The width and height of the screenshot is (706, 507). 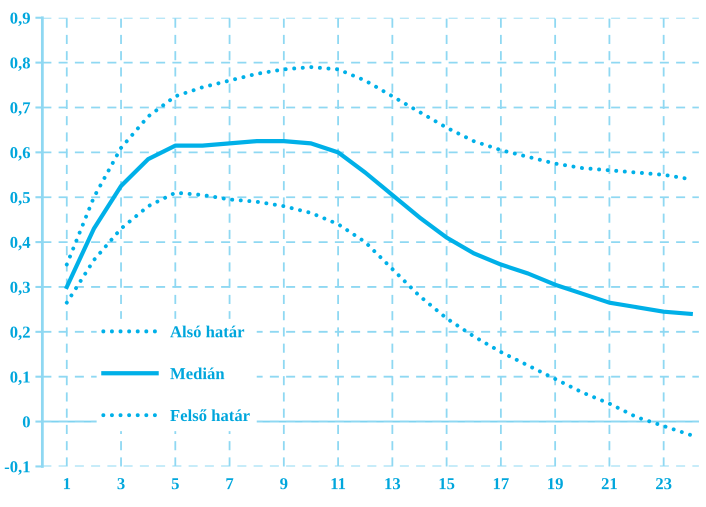 What do you see at coordinates (20, 333) in the screenshot?
I see `y-tick-label: 0,2` at bounding box center [20, 333].